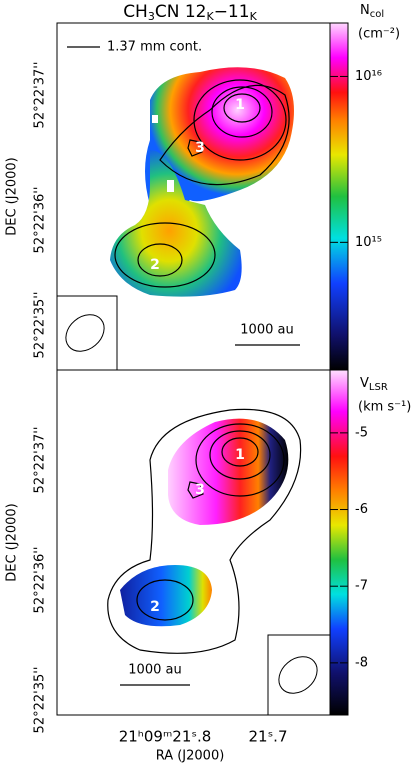 This screenshot has height=766, width=415. I want to click on colorbar-label-part: col, so click(377, 14).